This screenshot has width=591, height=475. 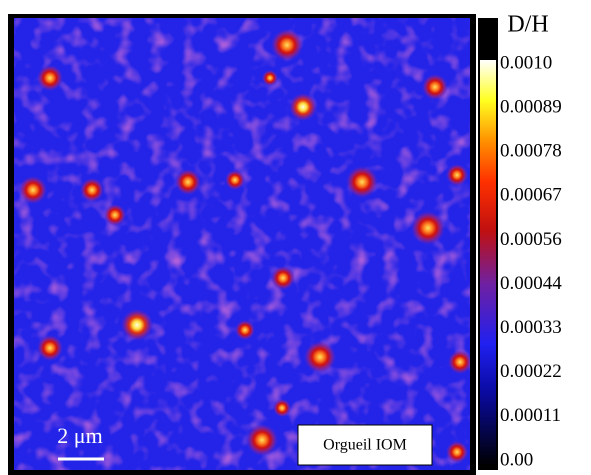 What do you see at coordinates (527, 25) in the screenshot?
I see `colorbar-title: D/H` at bounding box center [527, 25].